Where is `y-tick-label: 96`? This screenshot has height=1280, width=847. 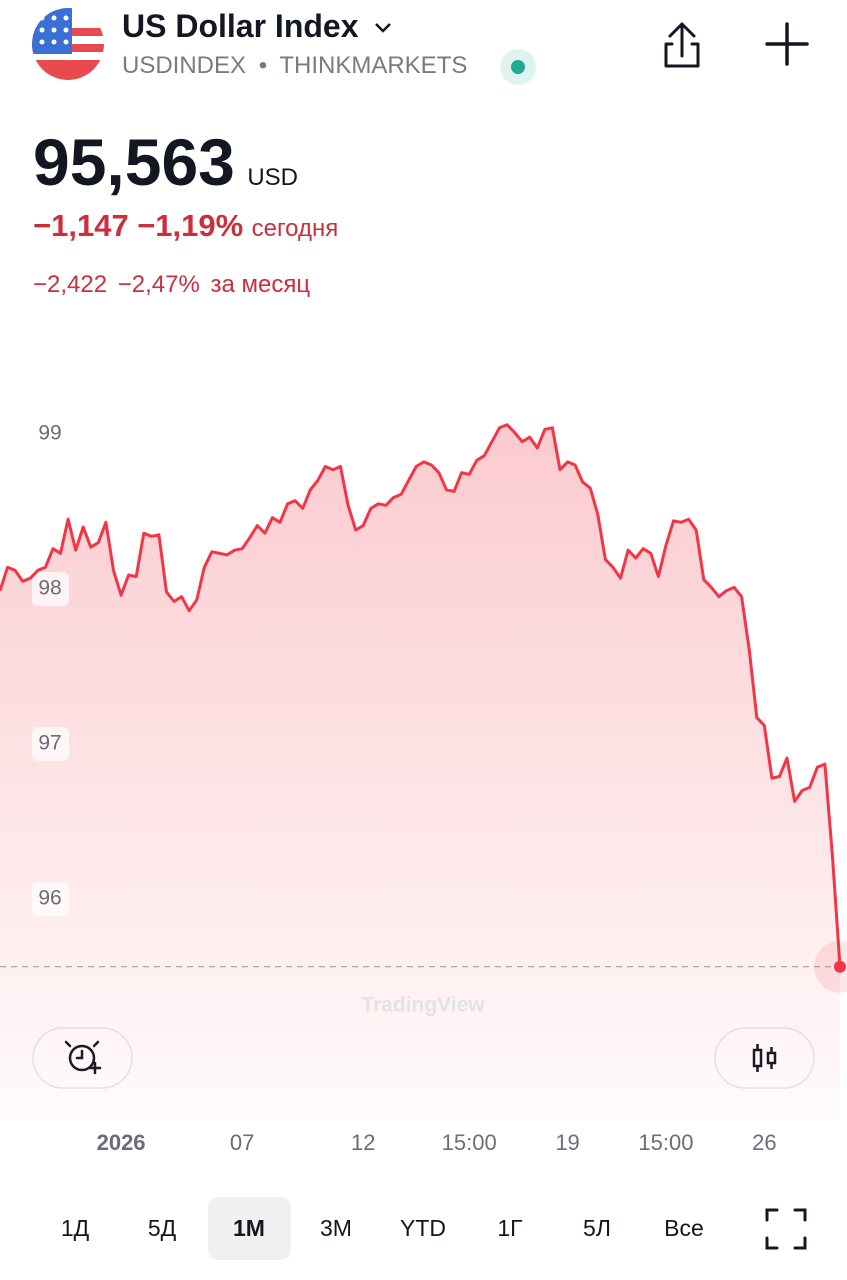
y-tick-label: 96 is located at coordinates (49, 898).